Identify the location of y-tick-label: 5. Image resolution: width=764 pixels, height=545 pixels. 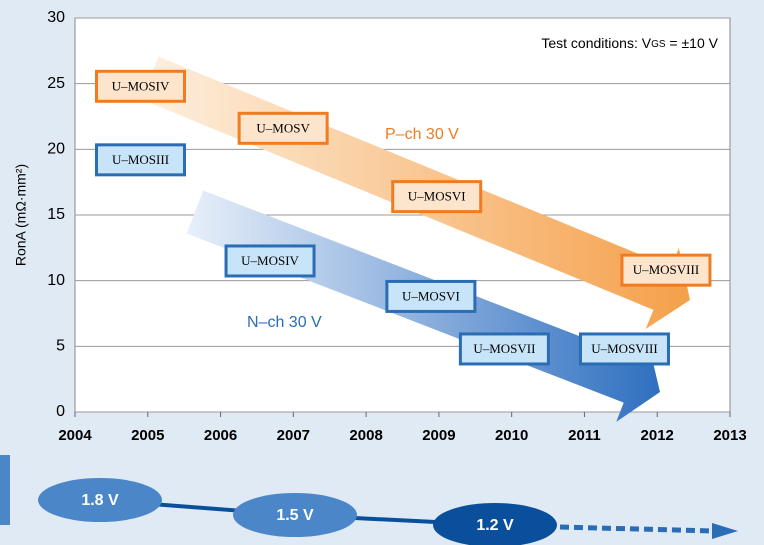
(60, 346).